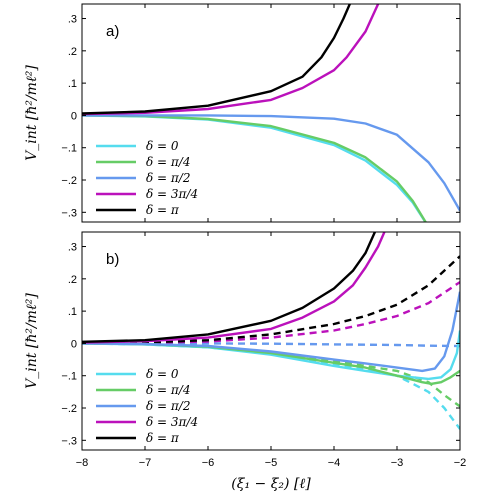 The image size is (504, 494). What do you see at coordinates (72, 312) in the screenshot?
I see `panel-b-y-tick-label: .1` at bounding box center [72, 312].